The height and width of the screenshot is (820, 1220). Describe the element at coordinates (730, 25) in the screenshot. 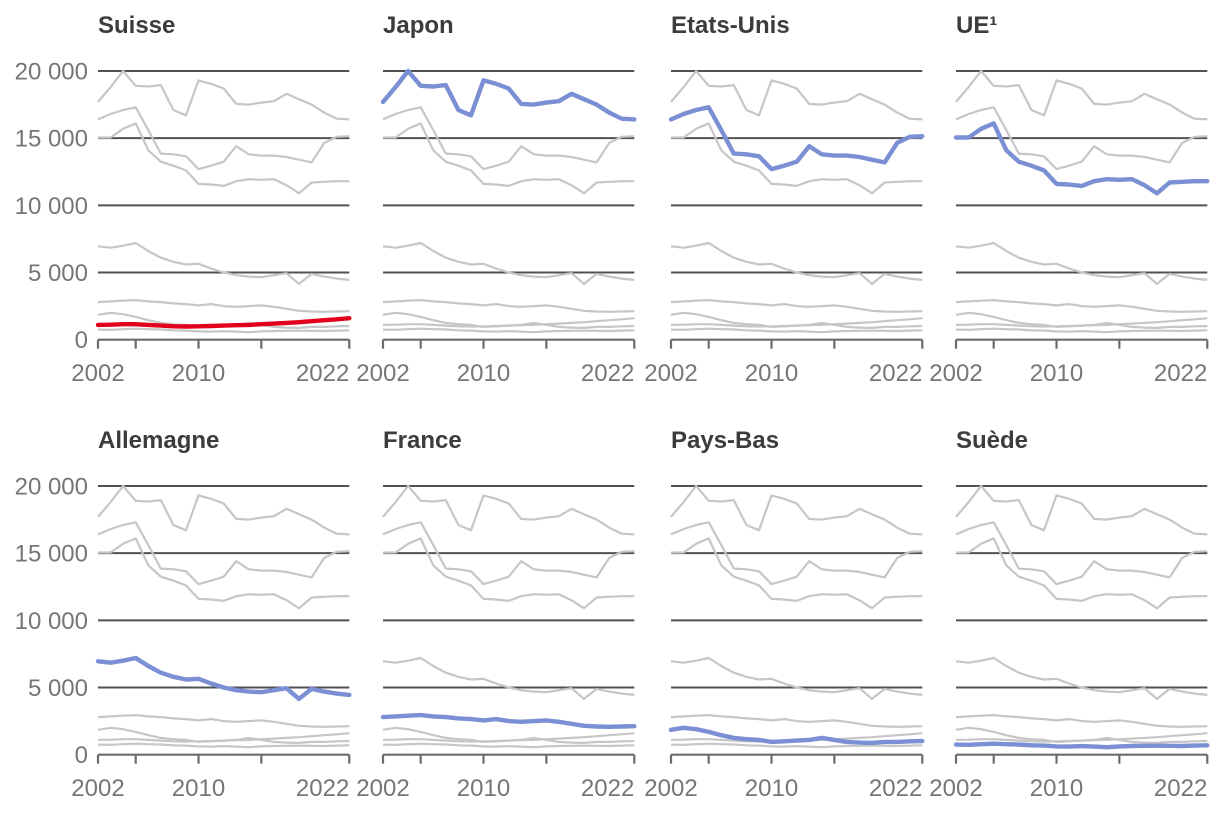

I see `panel-title: Etats-Unis` at that location.